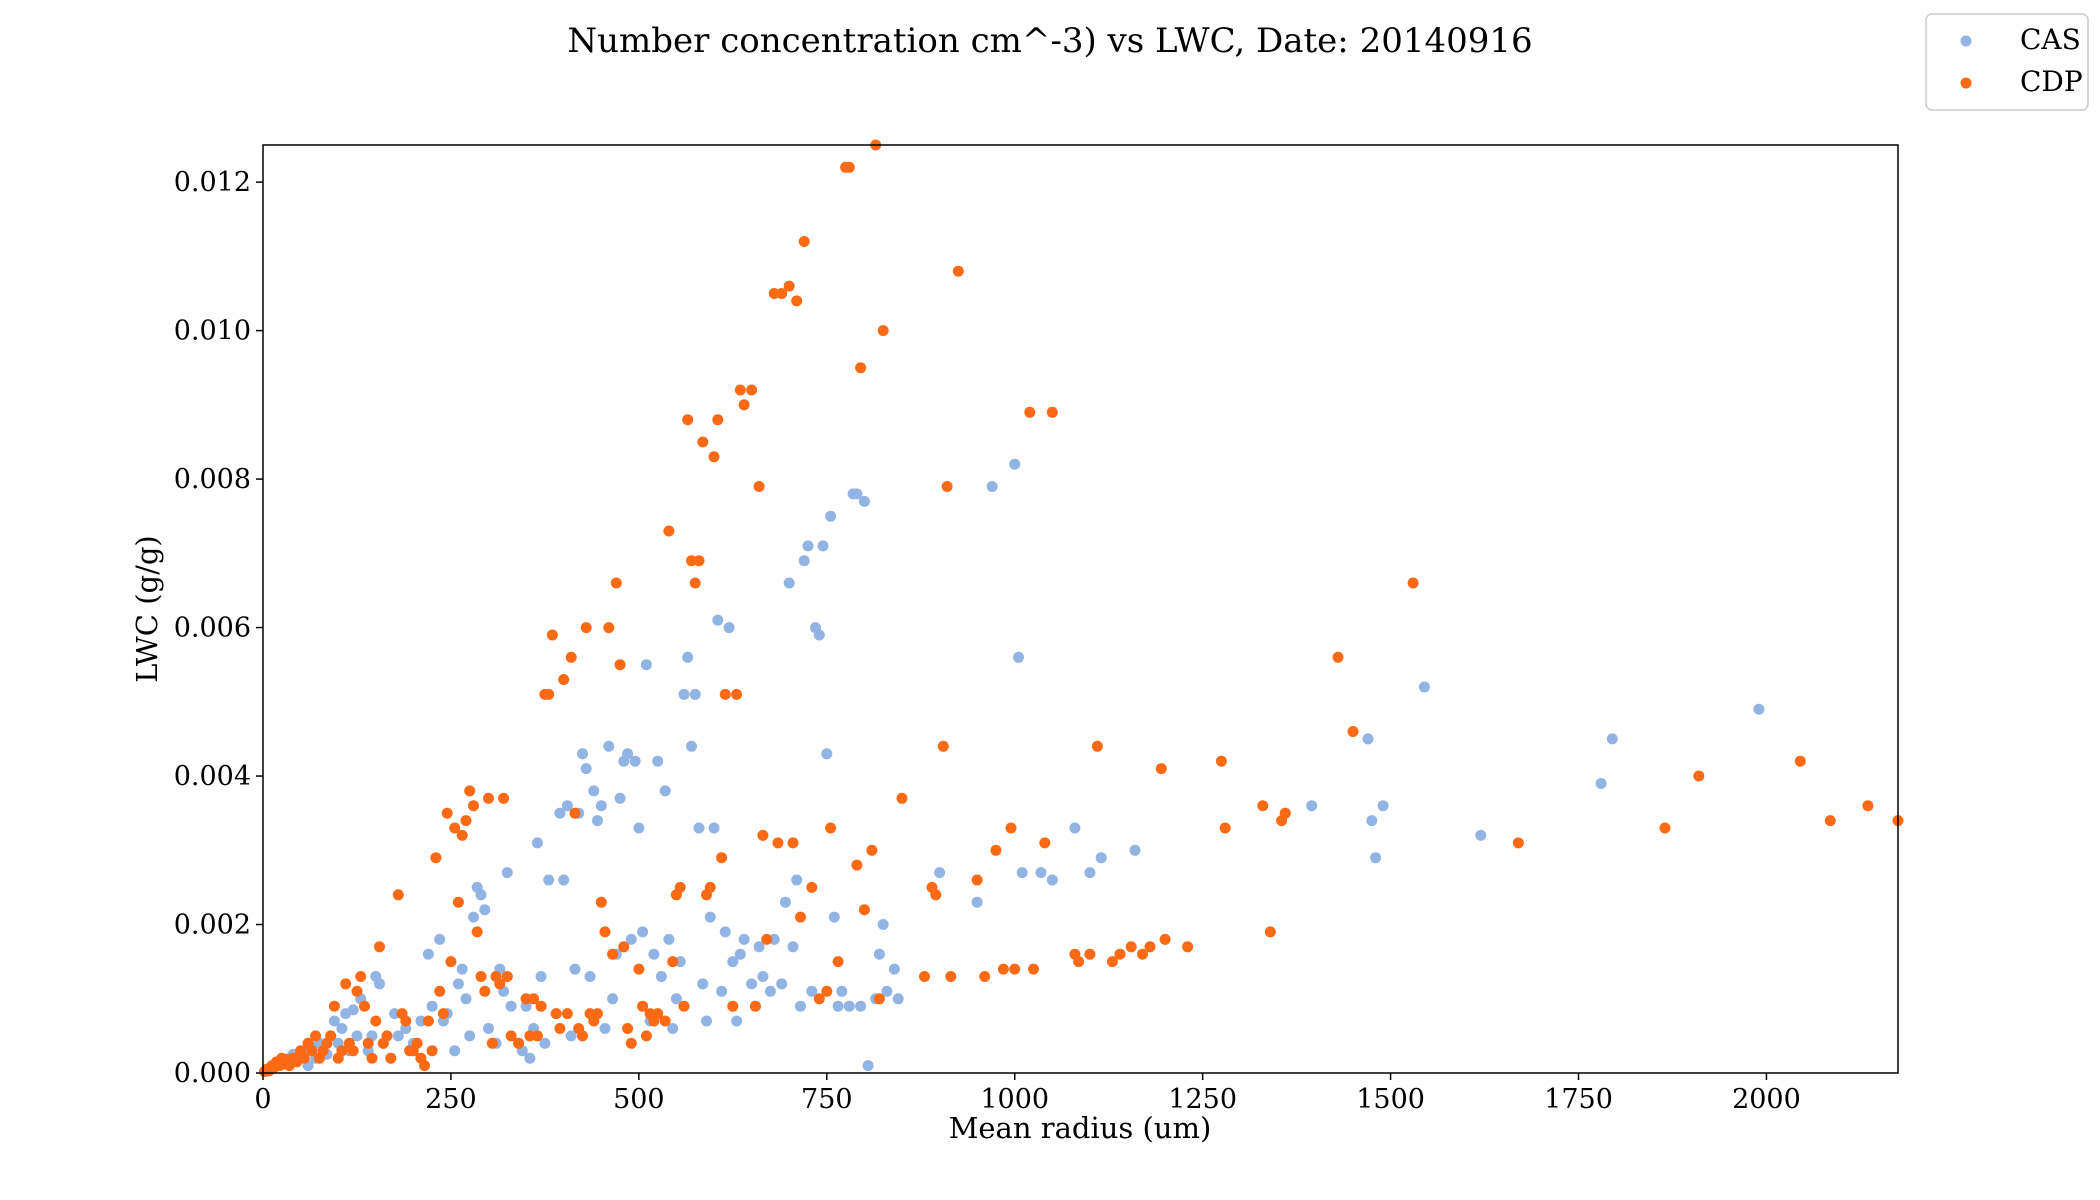  What do you see at coordinates (1766, 1099) in the screenshot?
I see `x-tick-label: 2000` at bounding box center [1766, 1099].